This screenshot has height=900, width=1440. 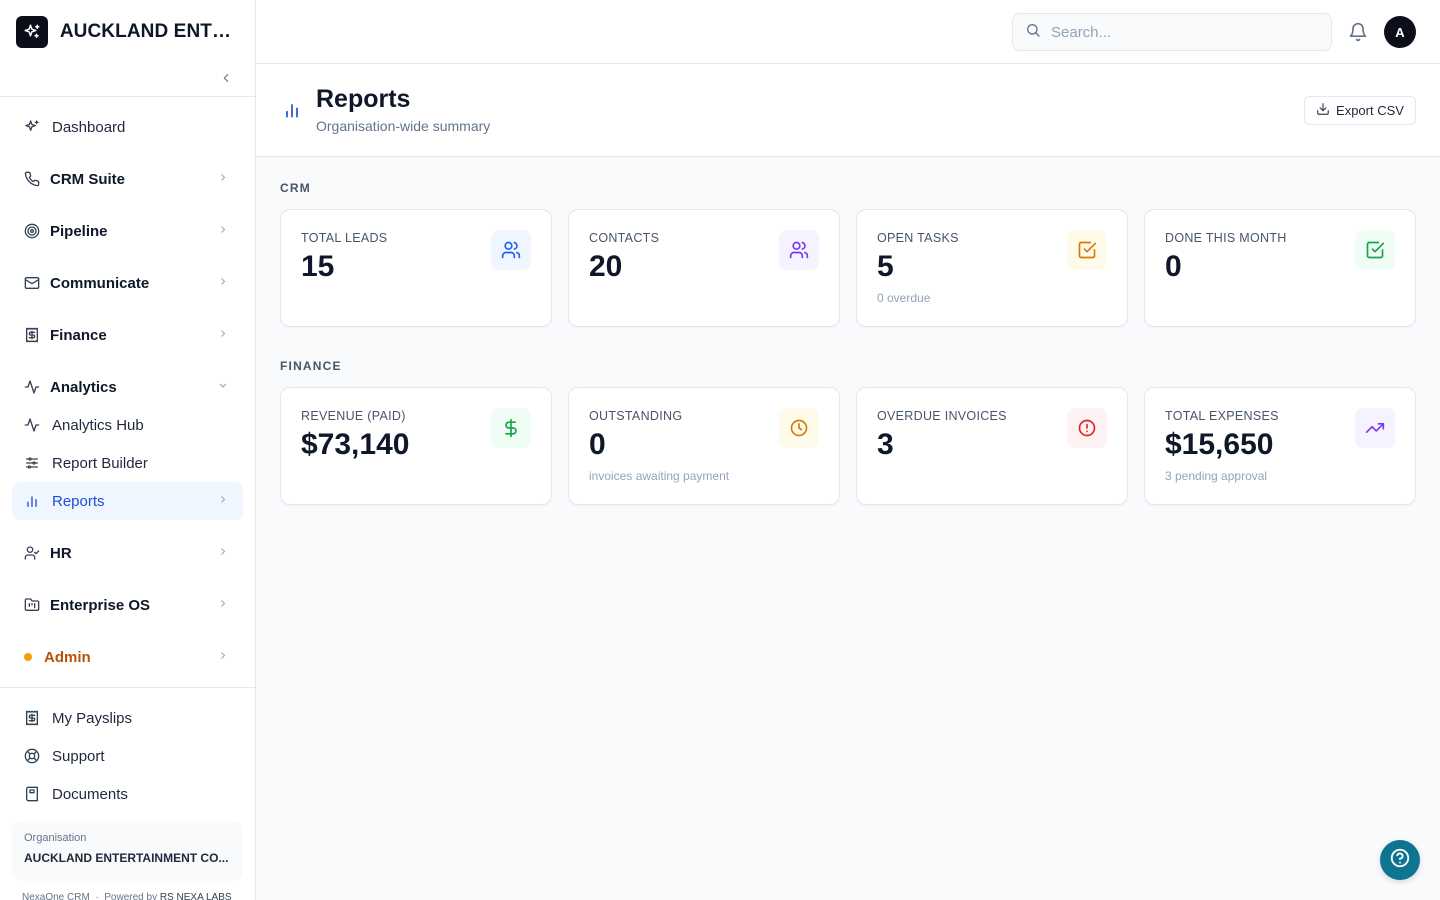 I want to click on phone-icon, so click(x=32, y=179).